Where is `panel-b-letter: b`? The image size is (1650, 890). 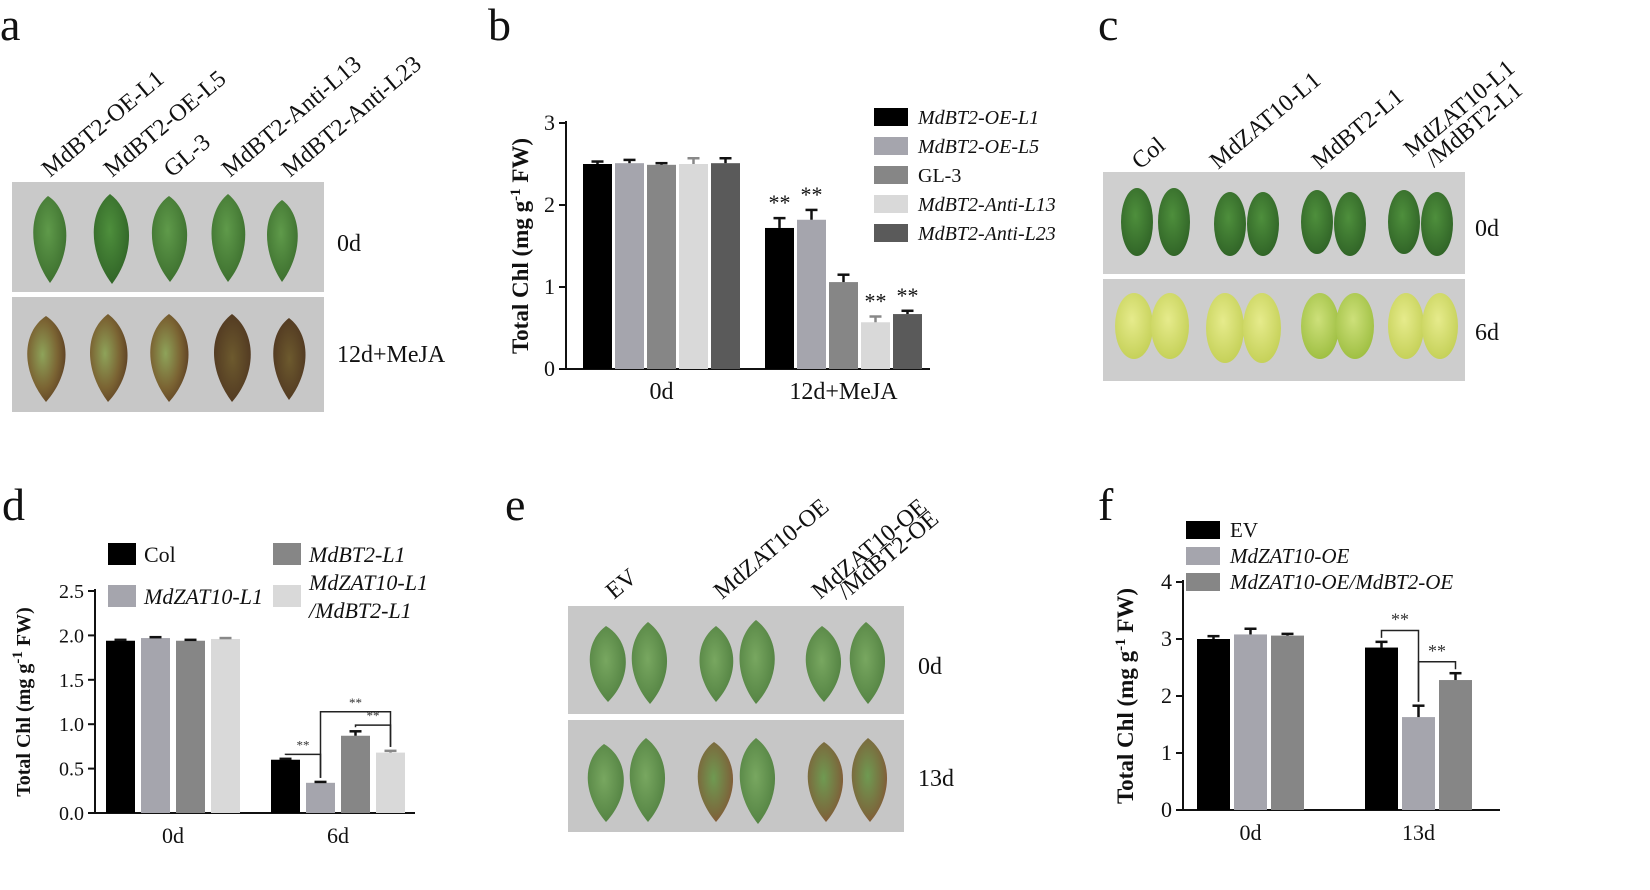 panel-b-letter: b is located at coordinates (499, 25).